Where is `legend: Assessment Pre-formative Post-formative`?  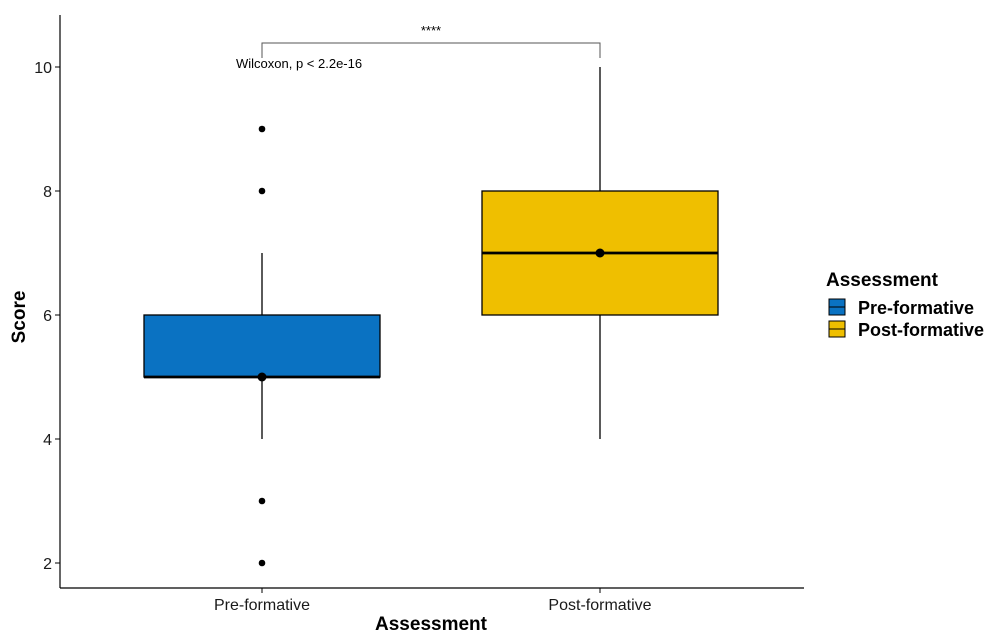 legend: Assessment Pre-formative Post-formative is located at coordinates (905, 305).